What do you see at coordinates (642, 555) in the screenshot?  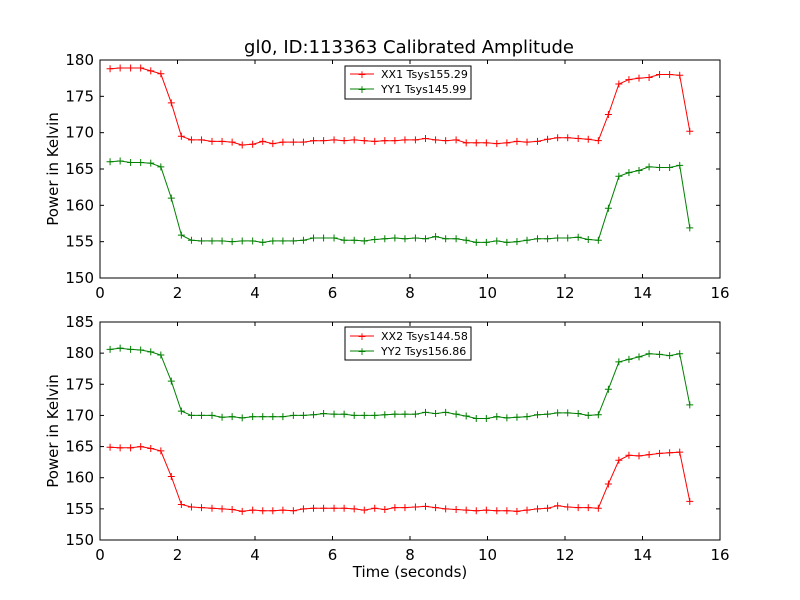 I see `bottom-x-tick-label: 14` at bounding box center [642, 555].